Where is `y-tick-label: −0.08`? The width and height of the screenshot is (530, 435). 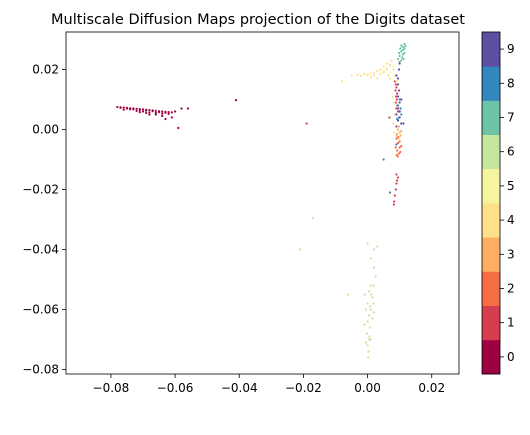 y-tick-label: −0.08 is located at coordinates (40, 370).